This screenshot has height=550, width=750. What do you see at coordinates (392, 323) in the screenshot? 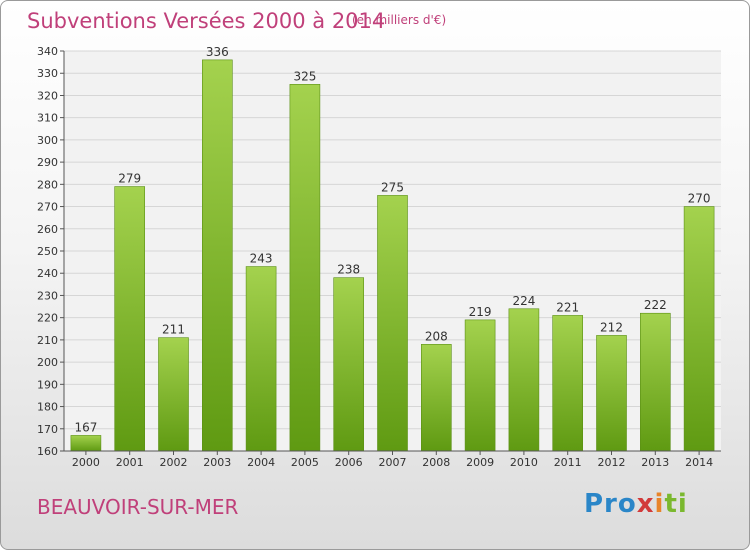
I see `bar-2007` at bounding box center [392, 323].